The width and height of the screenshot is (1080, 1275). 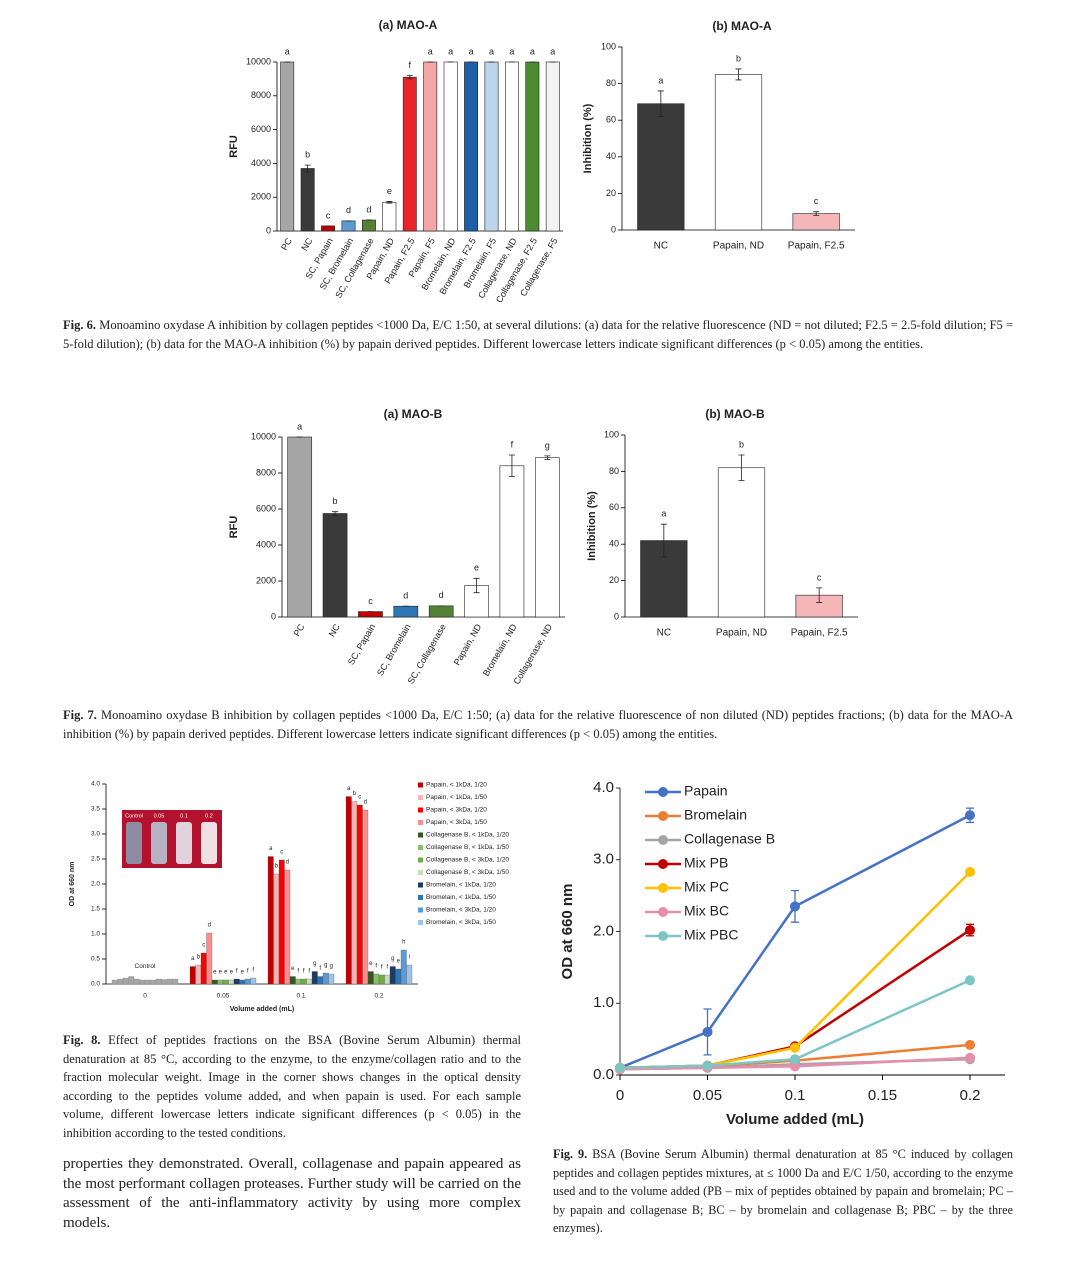 What do you see at coordinates (741, 444) in the screenshot?
I see `significance-letter: b` at bounding box center [741, 444].